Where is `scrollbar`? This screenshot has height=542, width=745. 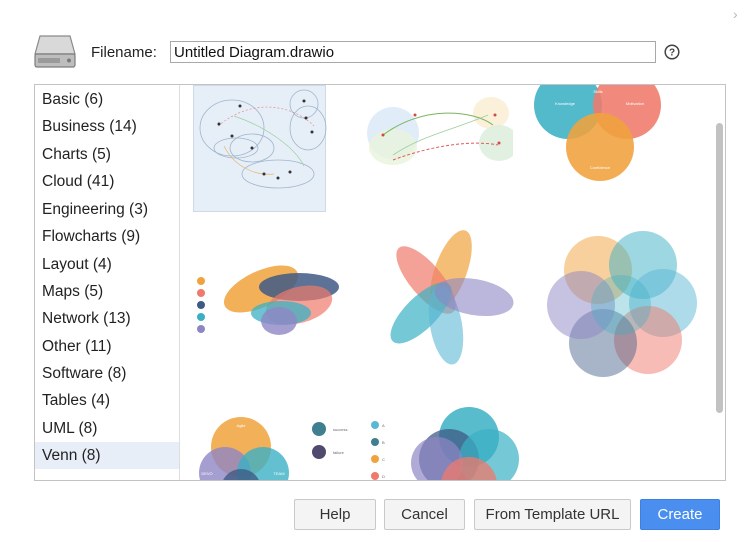
scrollbar is located at coordinates (719, 282).